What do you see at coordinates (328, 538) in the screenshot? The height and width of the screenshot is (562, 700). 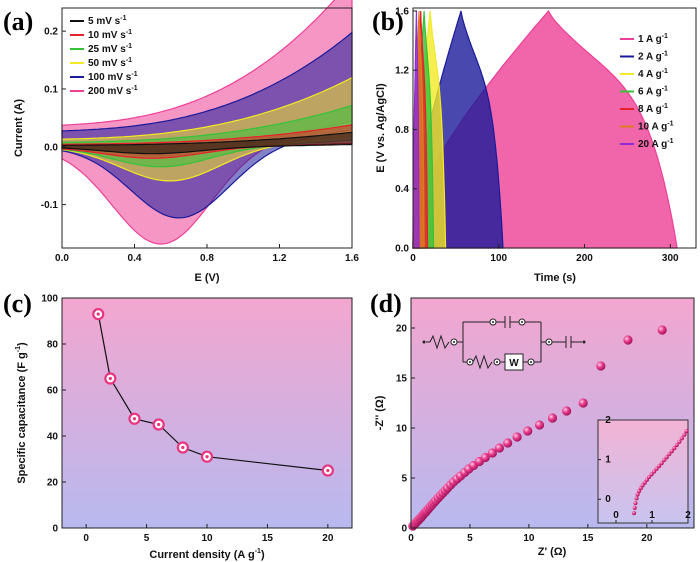 I see `panel-c-xtick-label: 20` at bounding box center [328, 538].